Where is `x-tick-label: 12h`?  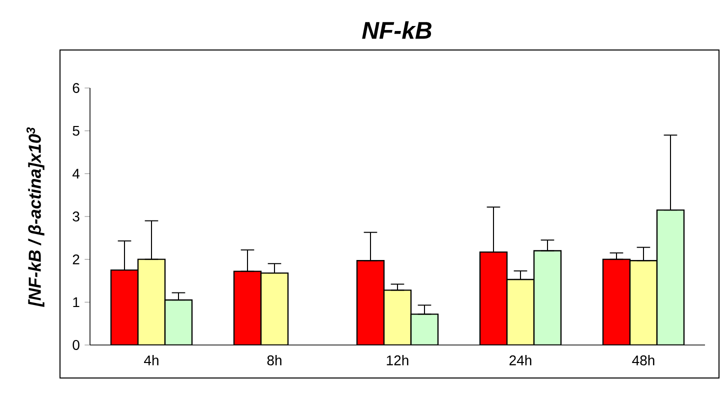
x-tick-label: 12h is located at coordinates (397, 360).